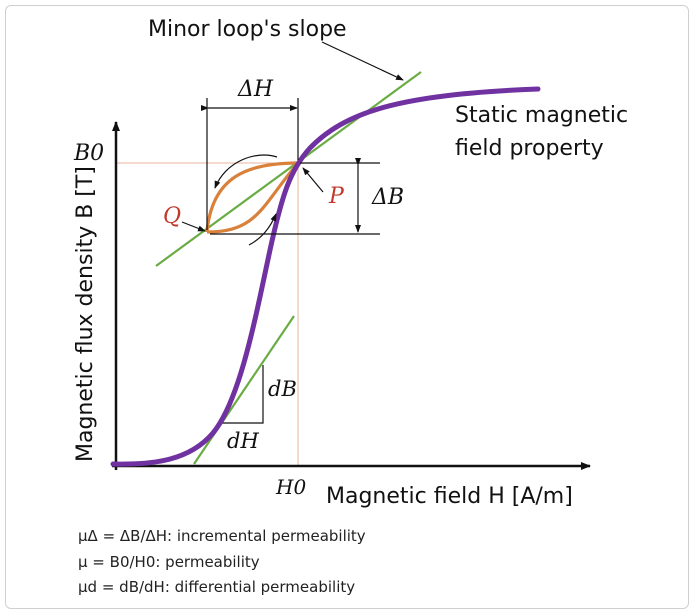  I want to click on delta-b-dimension, so click(295, 196).